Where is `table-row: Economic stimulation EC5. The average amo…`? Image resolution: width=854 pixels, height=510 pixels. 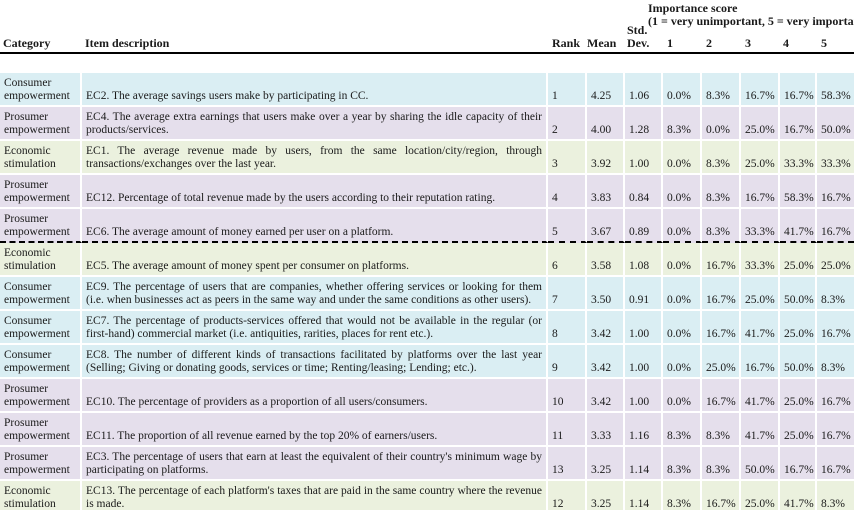 table-row: Economic stimulation EC5. The average amo… is located at coordinates (427, 260).